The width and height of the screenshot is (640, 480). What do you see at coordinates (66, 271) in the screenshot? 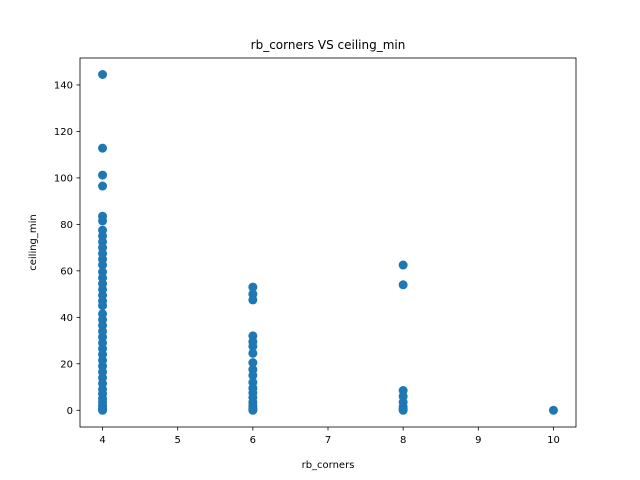
I see `y-tick-label: 60` at bounding box center [66, 271].